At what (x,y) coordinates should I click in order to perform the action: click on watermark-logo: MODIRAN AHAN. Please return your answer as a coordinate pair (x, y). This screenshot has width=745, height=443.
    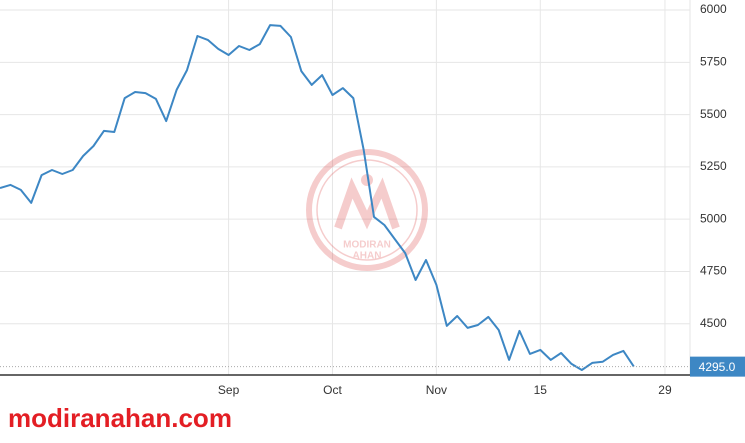
    Looking at the image, I should click on (367, 210).